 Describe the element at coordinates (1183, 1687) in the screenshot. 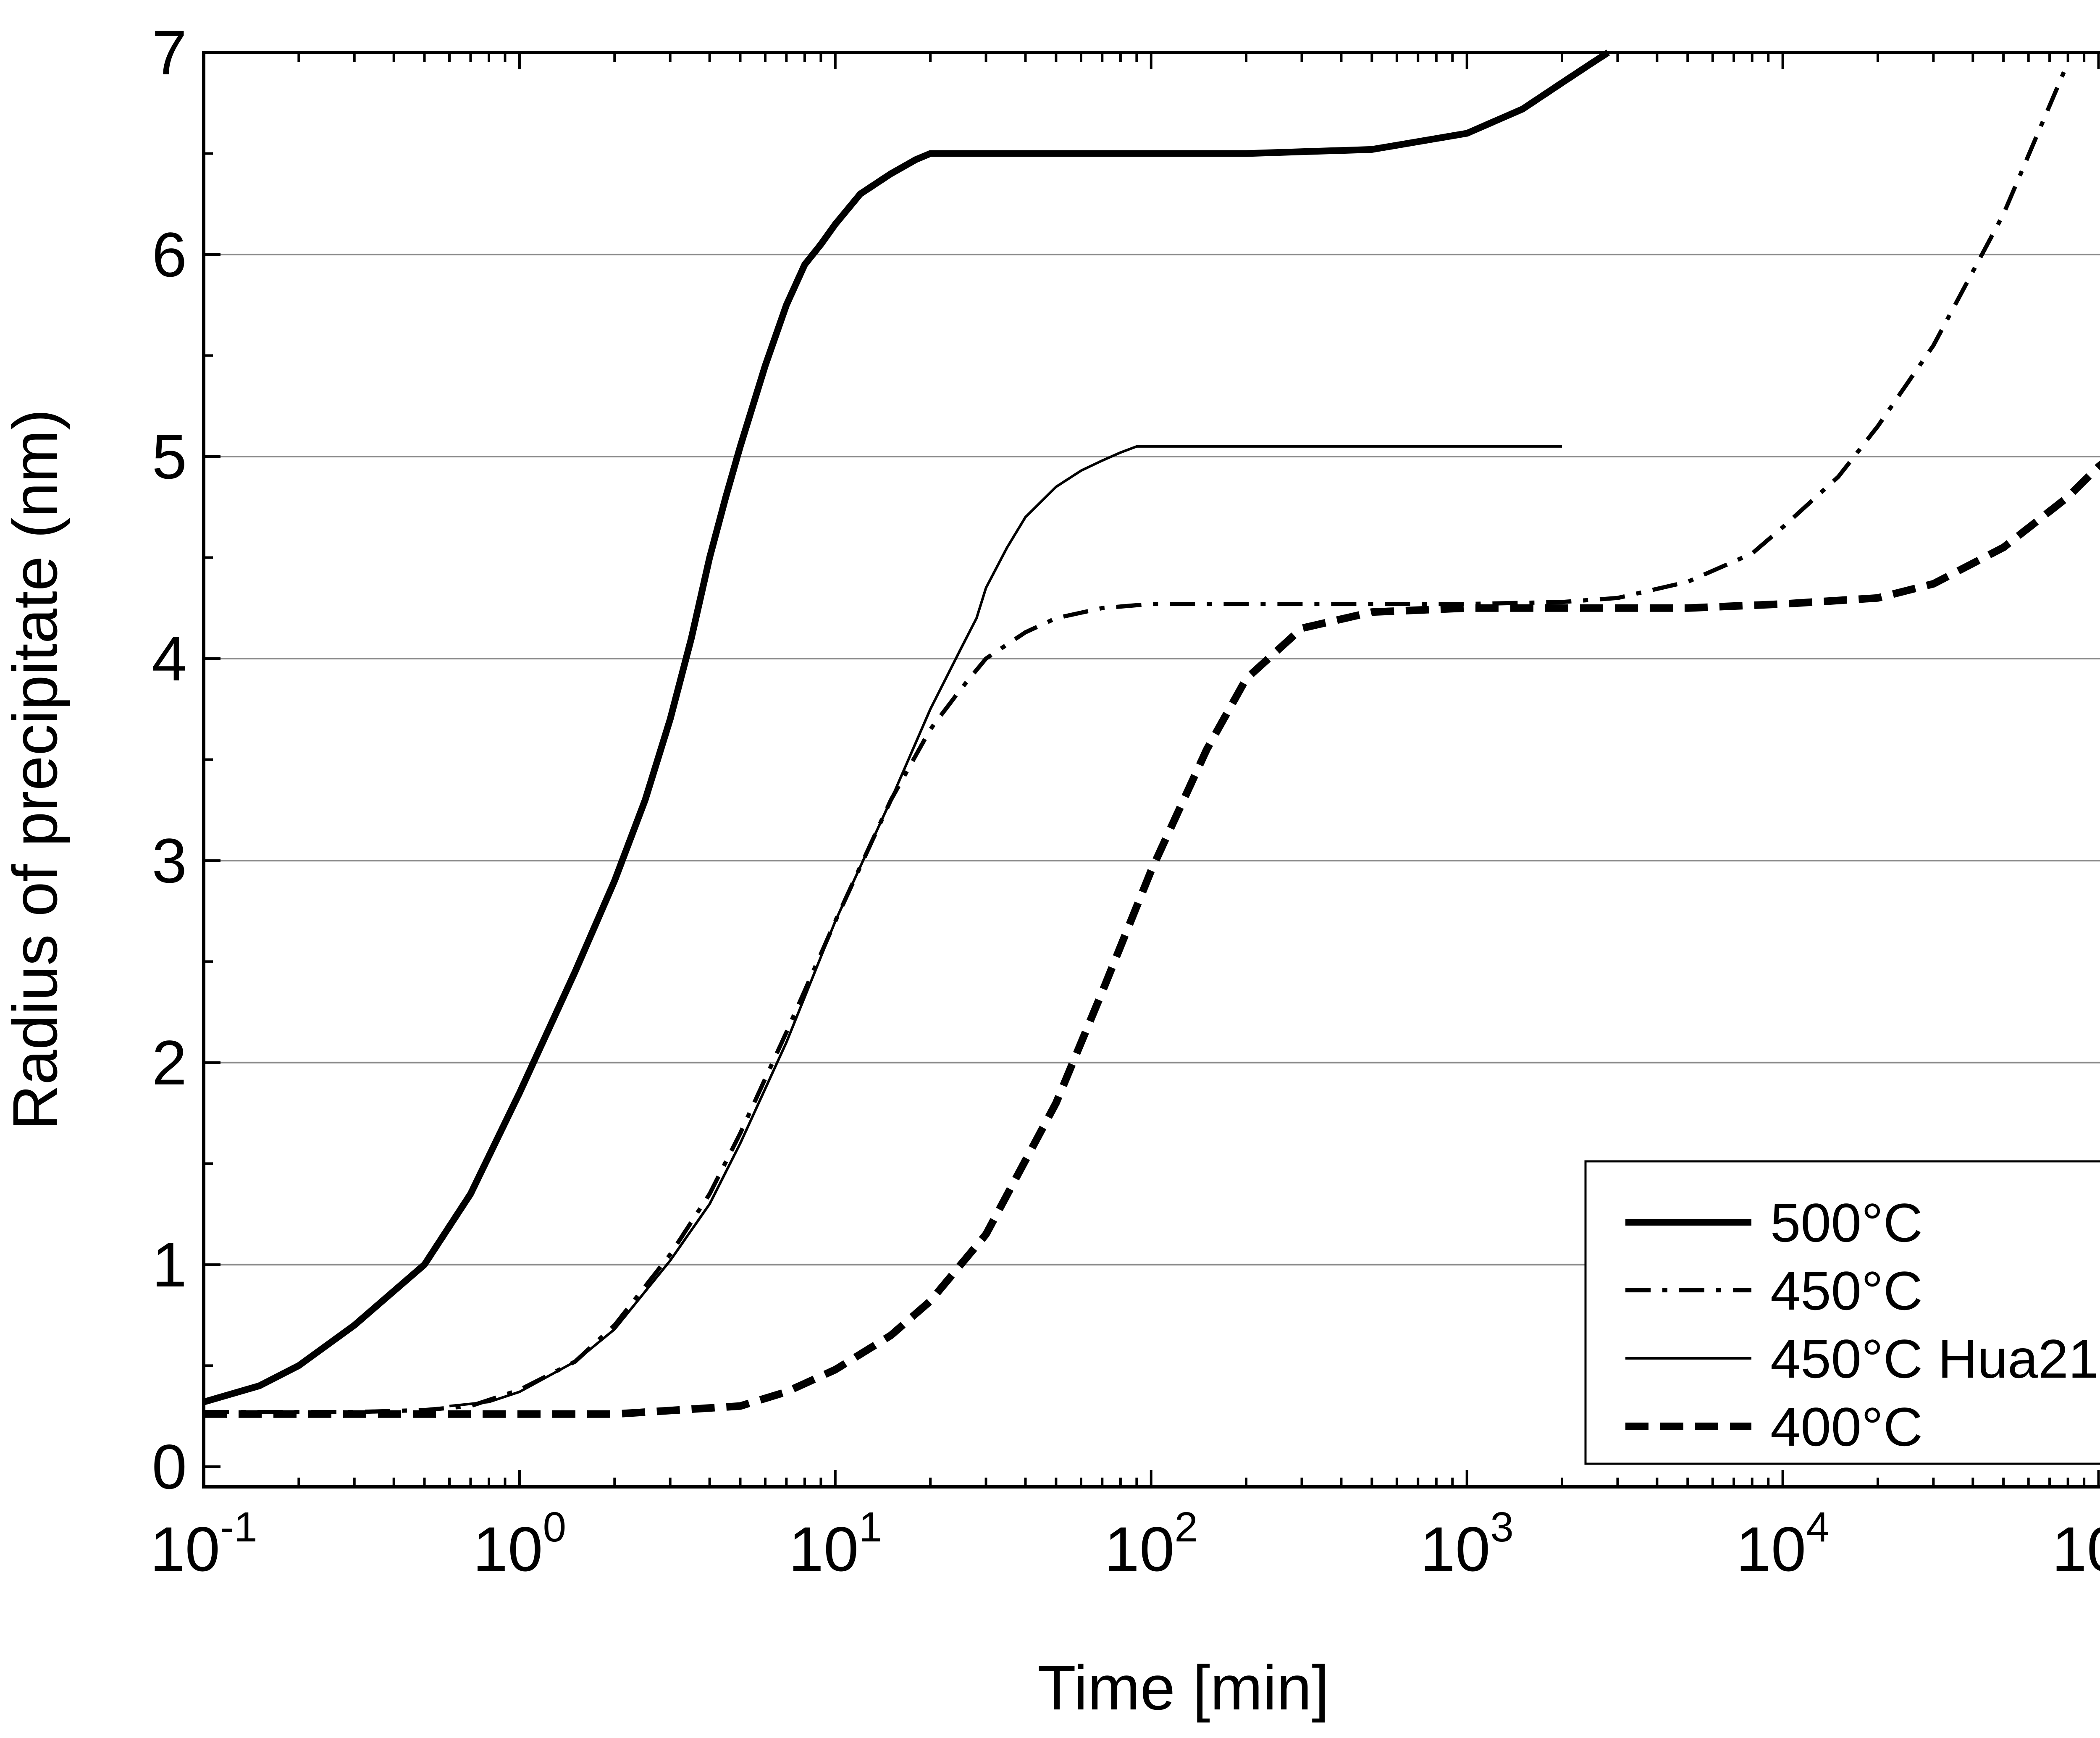

I see `x-axis-title: Time [min]` at that location.